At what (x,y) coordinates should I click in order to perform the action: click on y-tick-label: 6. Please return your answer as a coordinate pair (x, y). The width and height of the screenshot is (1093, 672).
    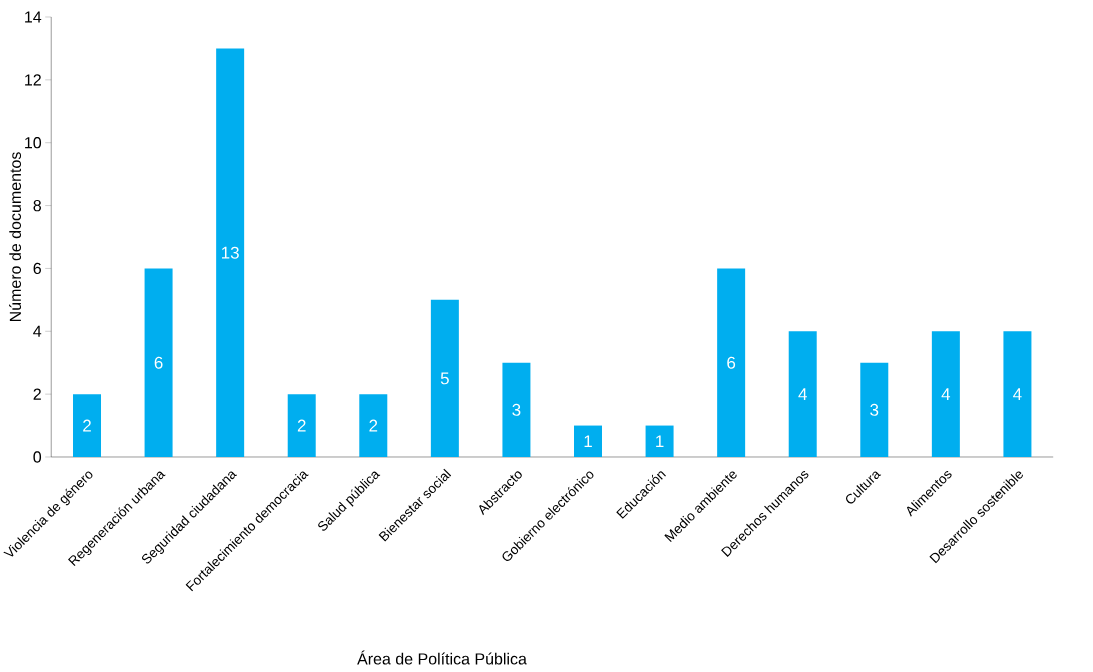
    Looking at the image, I should click on (37, 268).